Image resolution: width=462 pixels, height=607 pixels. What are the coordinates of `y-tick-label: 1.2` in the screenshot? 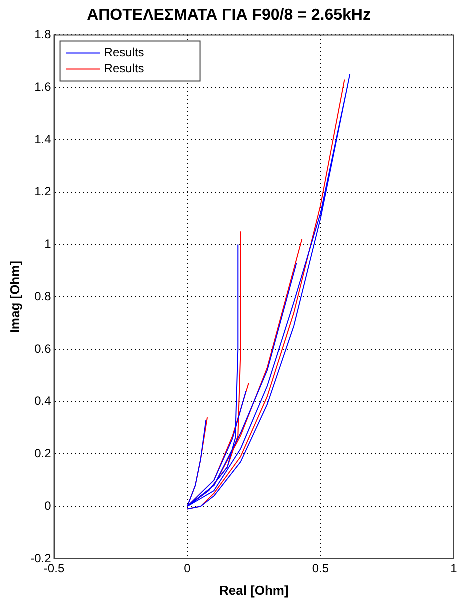 It's located at (43, 191).